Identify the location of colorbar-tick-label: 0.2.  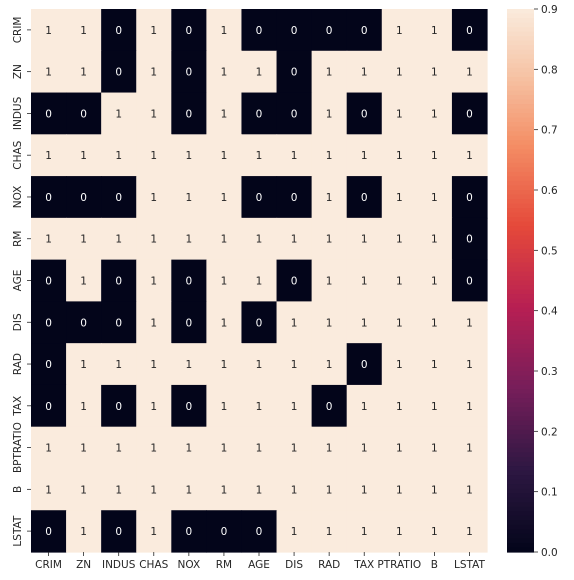
(549, 432).